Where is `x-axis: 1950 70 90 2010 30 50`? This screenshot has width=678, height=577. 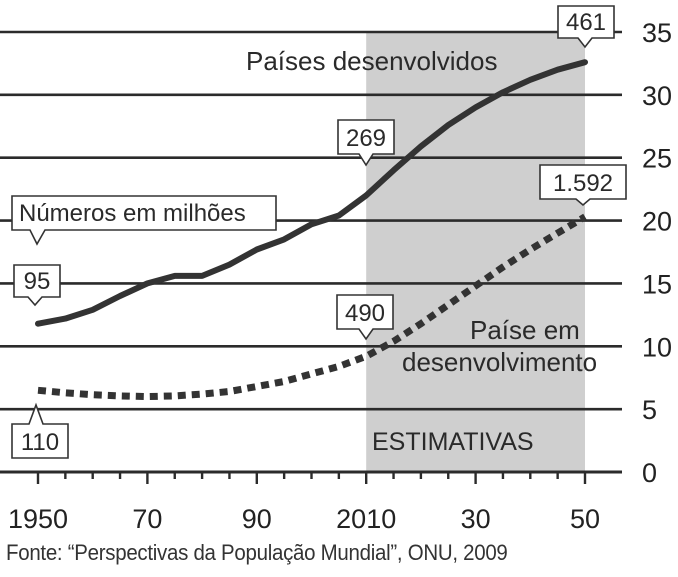
x-axis: 1950 70 90 2010 30 50 is located at coordinates (304, 503).